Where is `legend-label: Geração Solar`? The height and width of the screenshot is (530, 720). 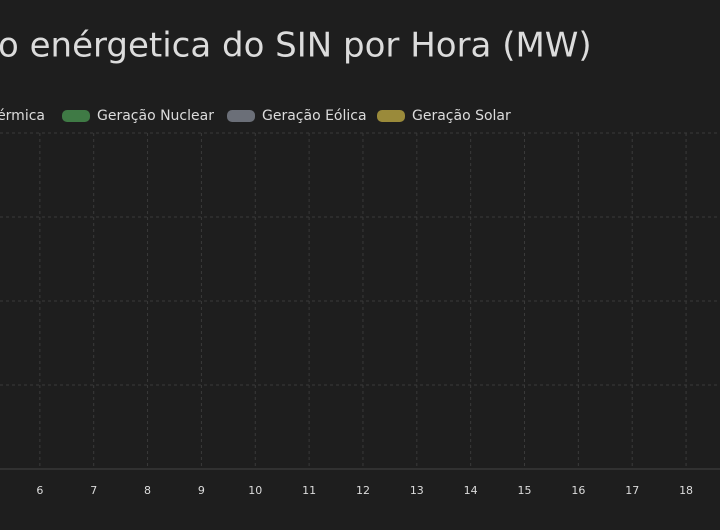
legend-label: Geração Solar is located at coordinates (461, 116).